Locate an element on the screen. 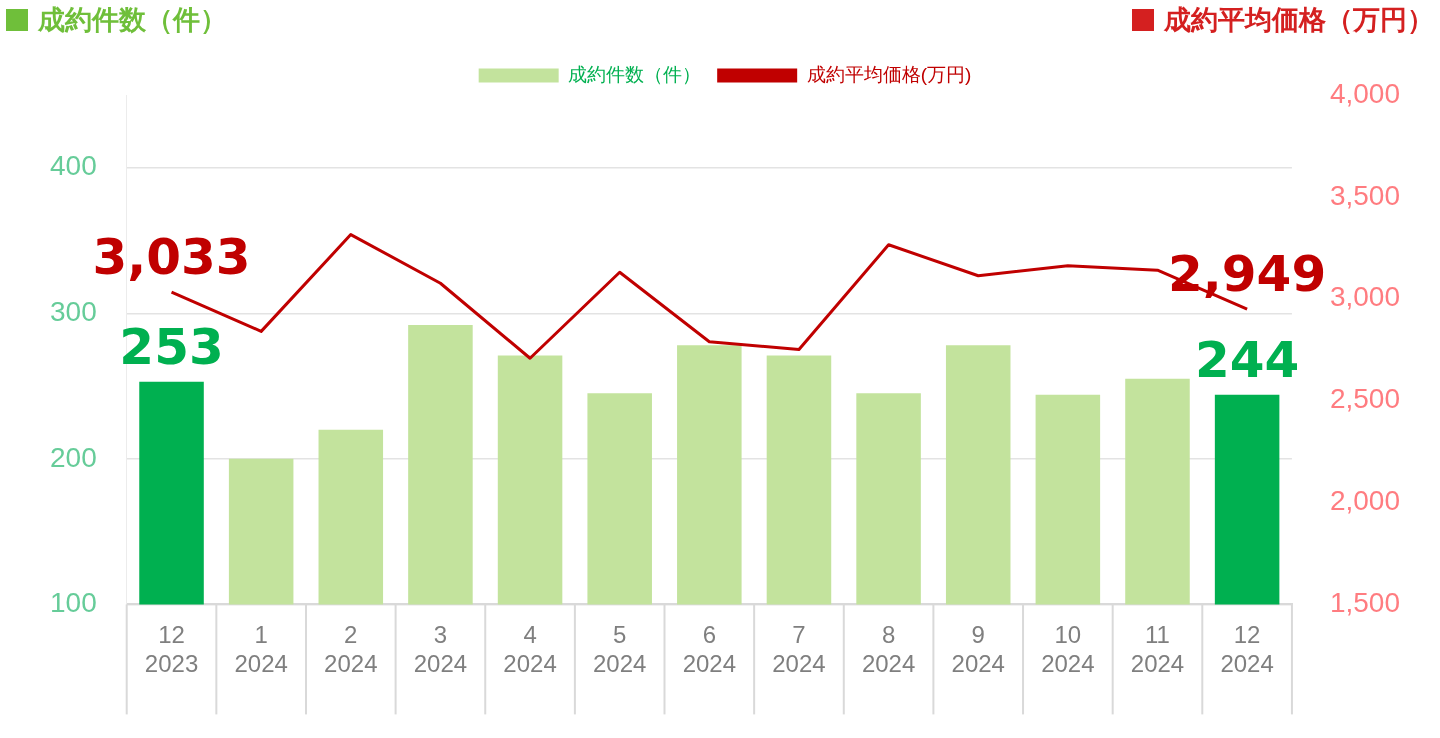  x-tick-label: 4 2024 is located at coordinates (530, 649).